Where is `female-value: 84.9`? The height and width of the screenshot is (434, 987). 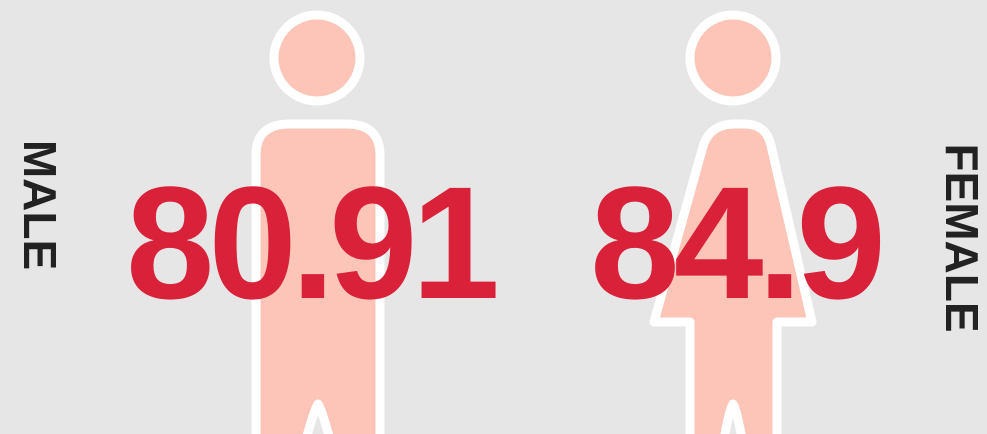
female-value: 84.9 is located at coordinates (735, 242).